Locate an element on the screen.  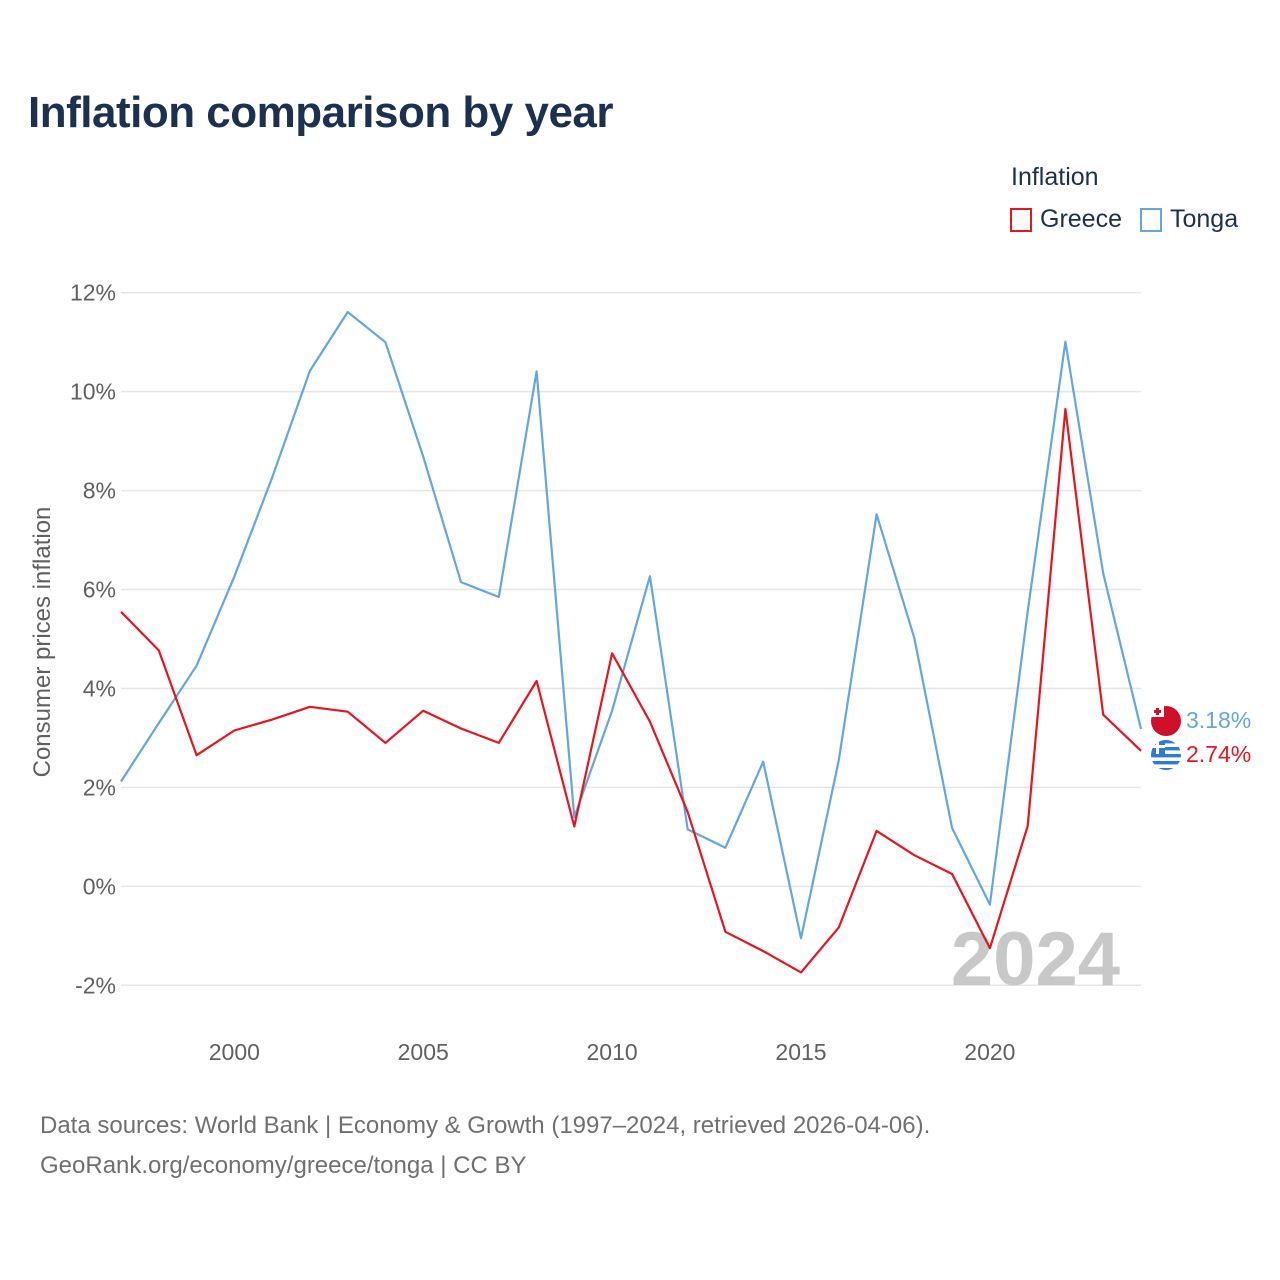
greece-flag-icon is located at coordinates (1166, 755).